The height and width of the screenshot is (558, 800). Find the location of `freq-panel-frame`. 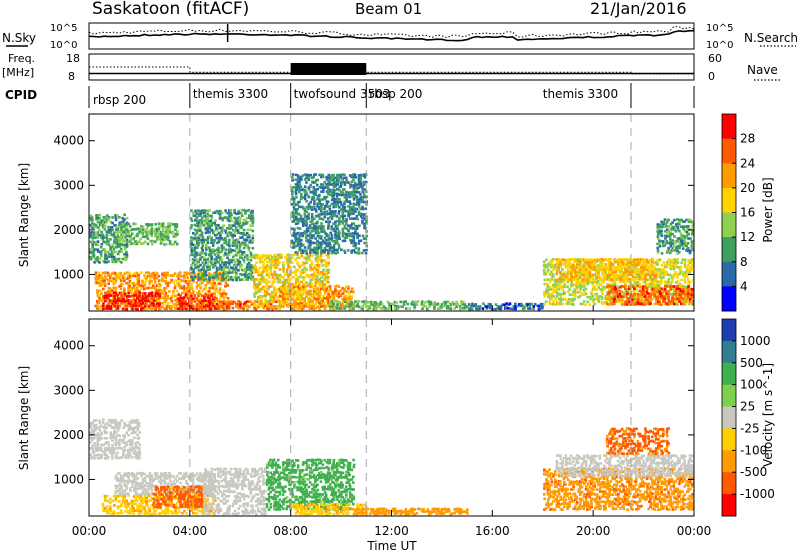

freq-panel-frame is located at coordinates (391, 67).